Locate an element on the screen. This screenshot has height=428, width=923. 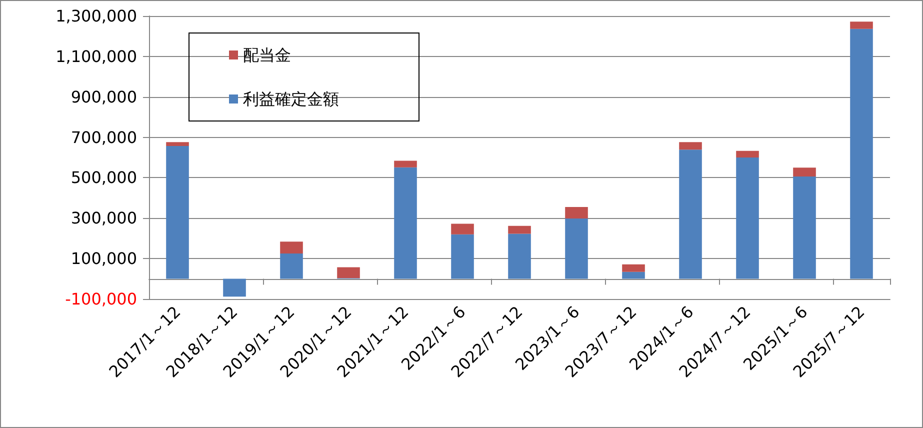
legend-label: 配当金 is located at coordinates (267, 55).